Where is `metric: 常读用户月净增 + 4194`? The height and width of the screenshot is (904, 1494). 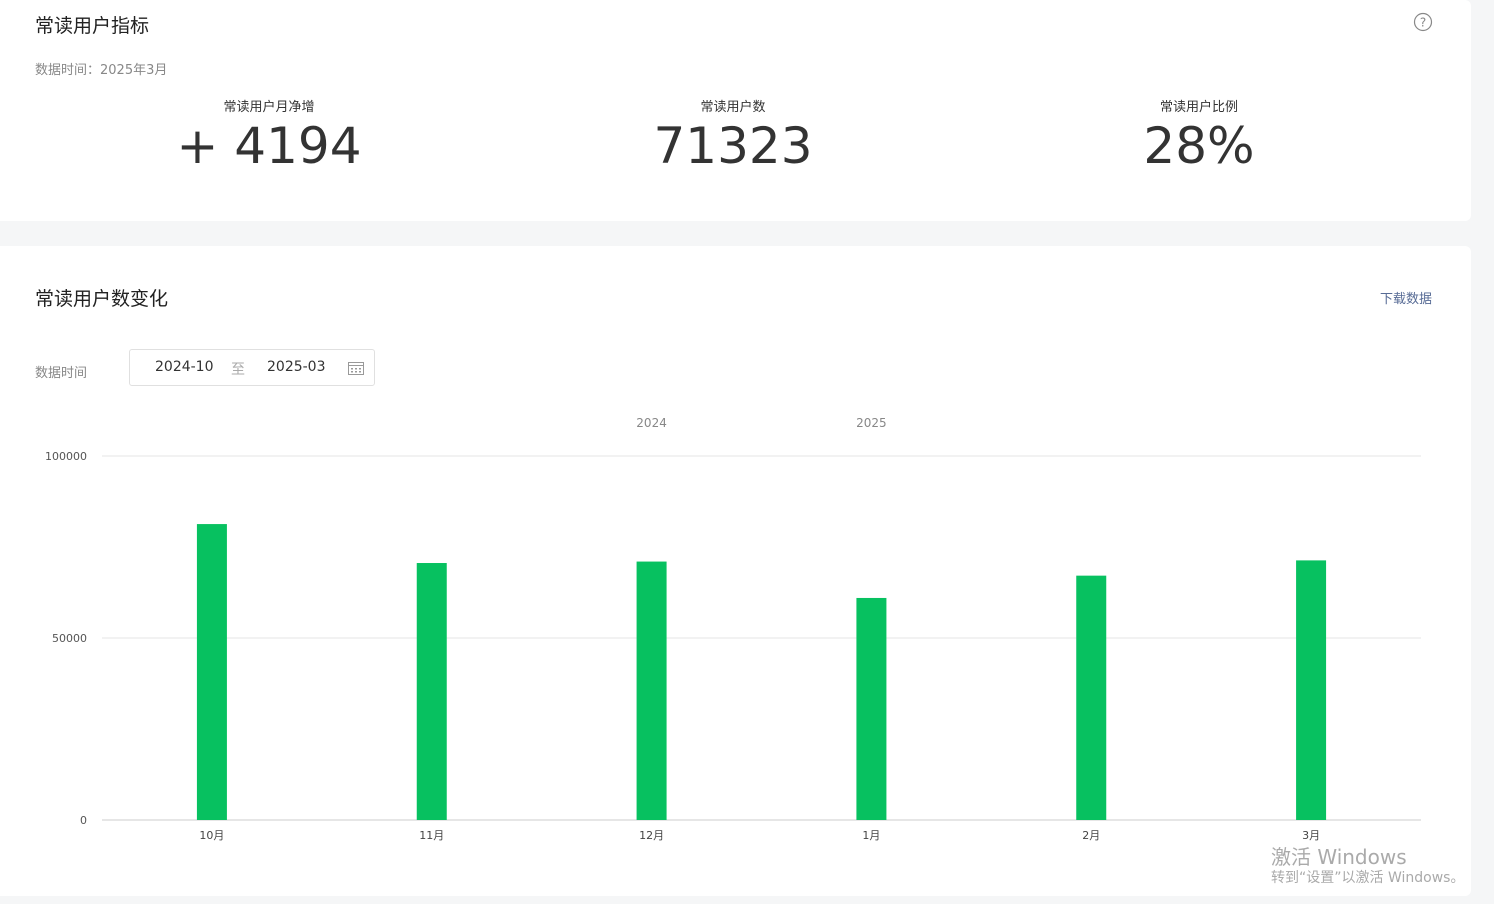 metric: 常读用户月净增 + 4194 is located at coordinates (269, 135).